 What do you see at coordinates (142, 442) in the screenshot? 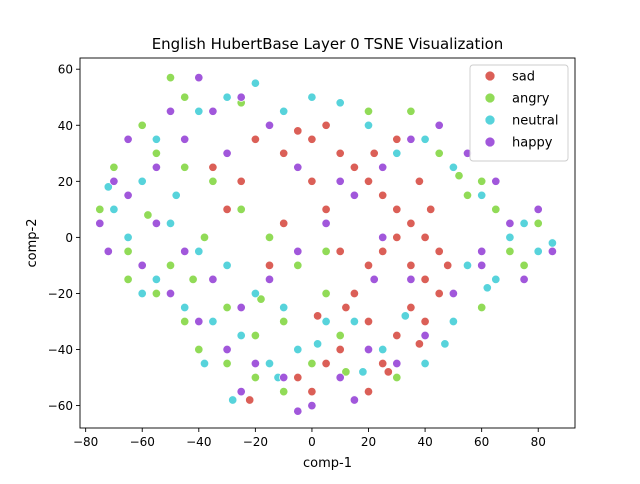
I see `x-tick-label: −60` at bounding box center [142, 442].